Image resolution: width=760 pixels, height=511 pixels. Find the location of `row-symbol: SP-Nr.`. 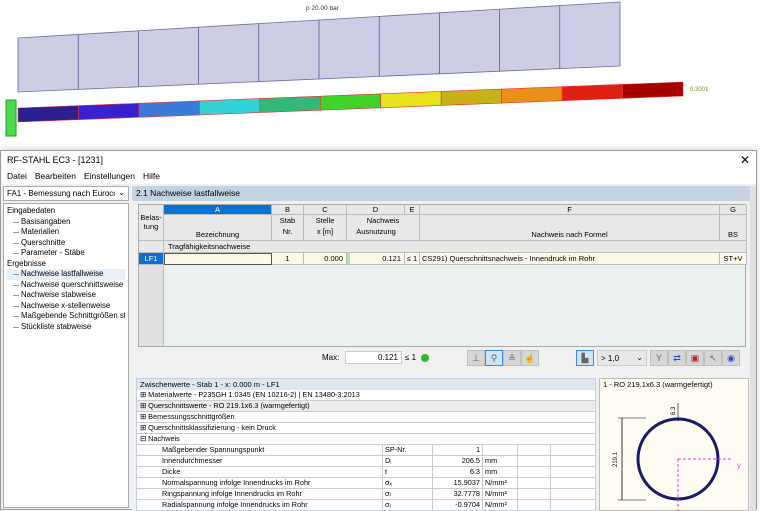

row-symbol: SP-Nr. is located at coordinates (407, 450).